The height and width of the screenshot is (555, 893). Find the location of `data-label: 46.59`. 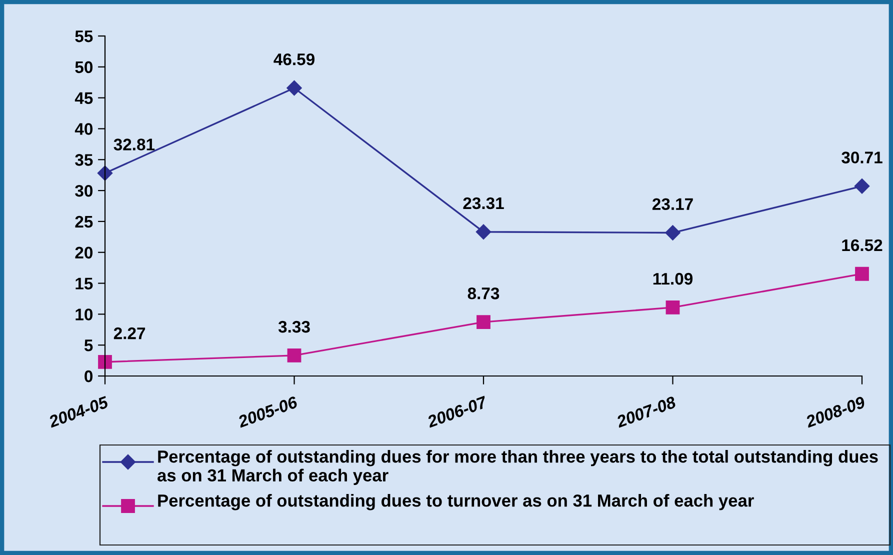

data-label: 46.59 is located at coordinates (294, 59).